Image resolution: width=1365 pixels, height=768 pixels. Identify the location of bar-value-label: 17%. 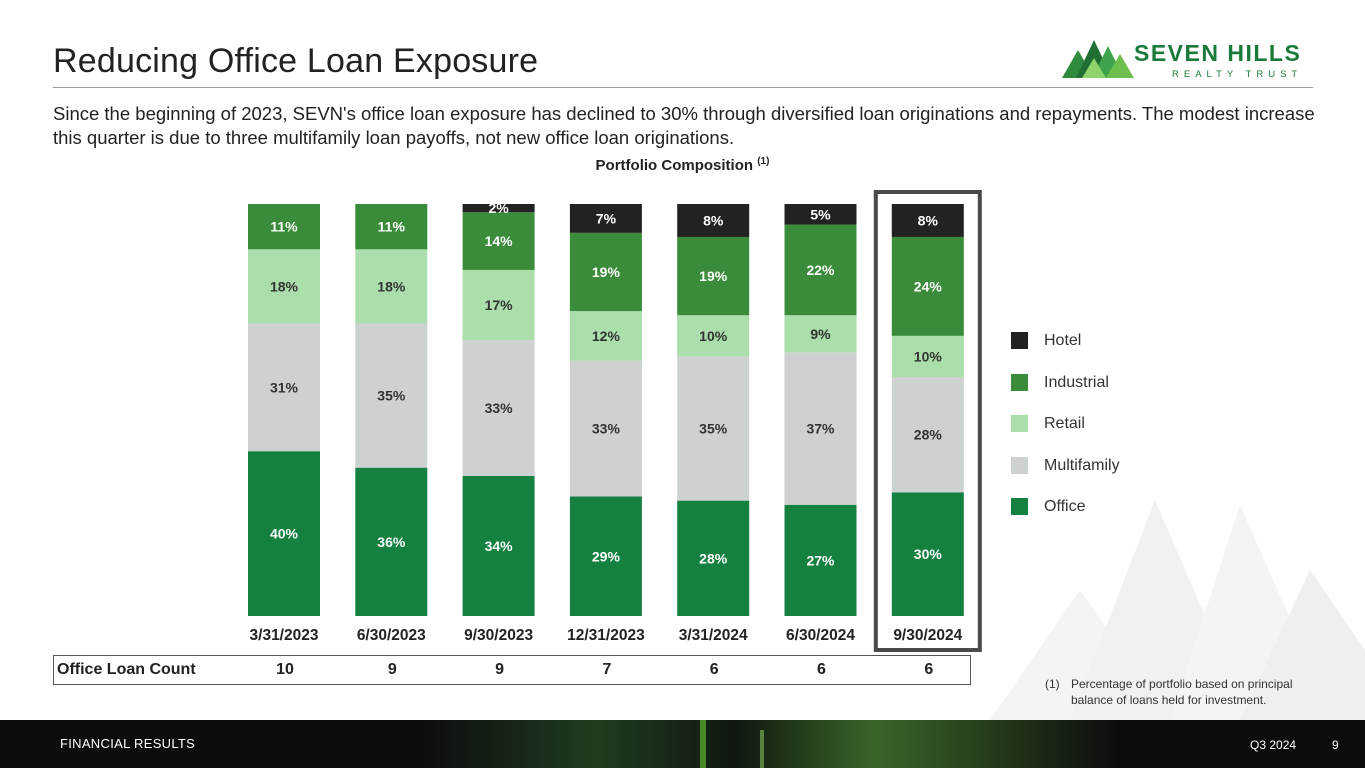
(499, 305).